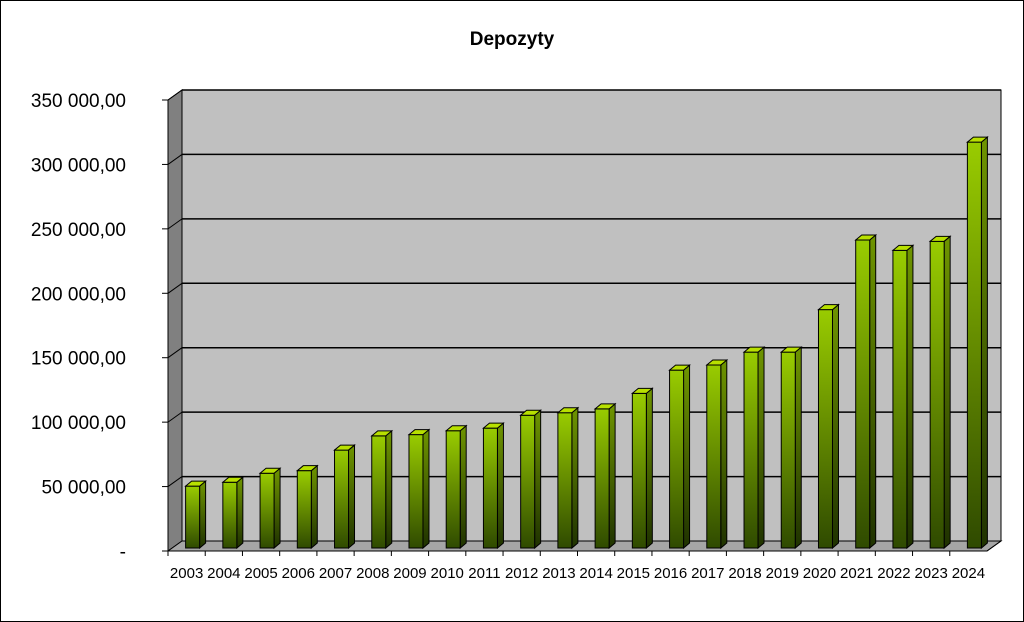  I want to click on x-tick-label: 2021, so click(856, 573).